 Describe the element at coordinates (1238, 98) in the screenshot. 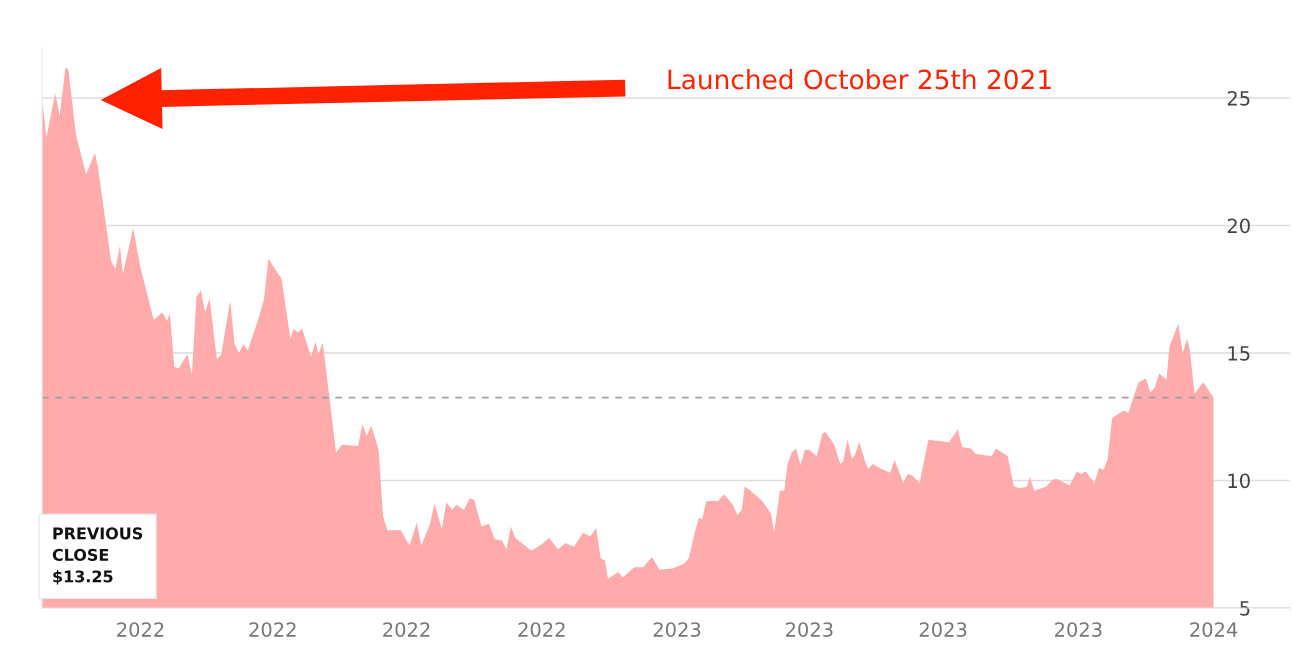

I see `y-tick-label: 25` at that location.